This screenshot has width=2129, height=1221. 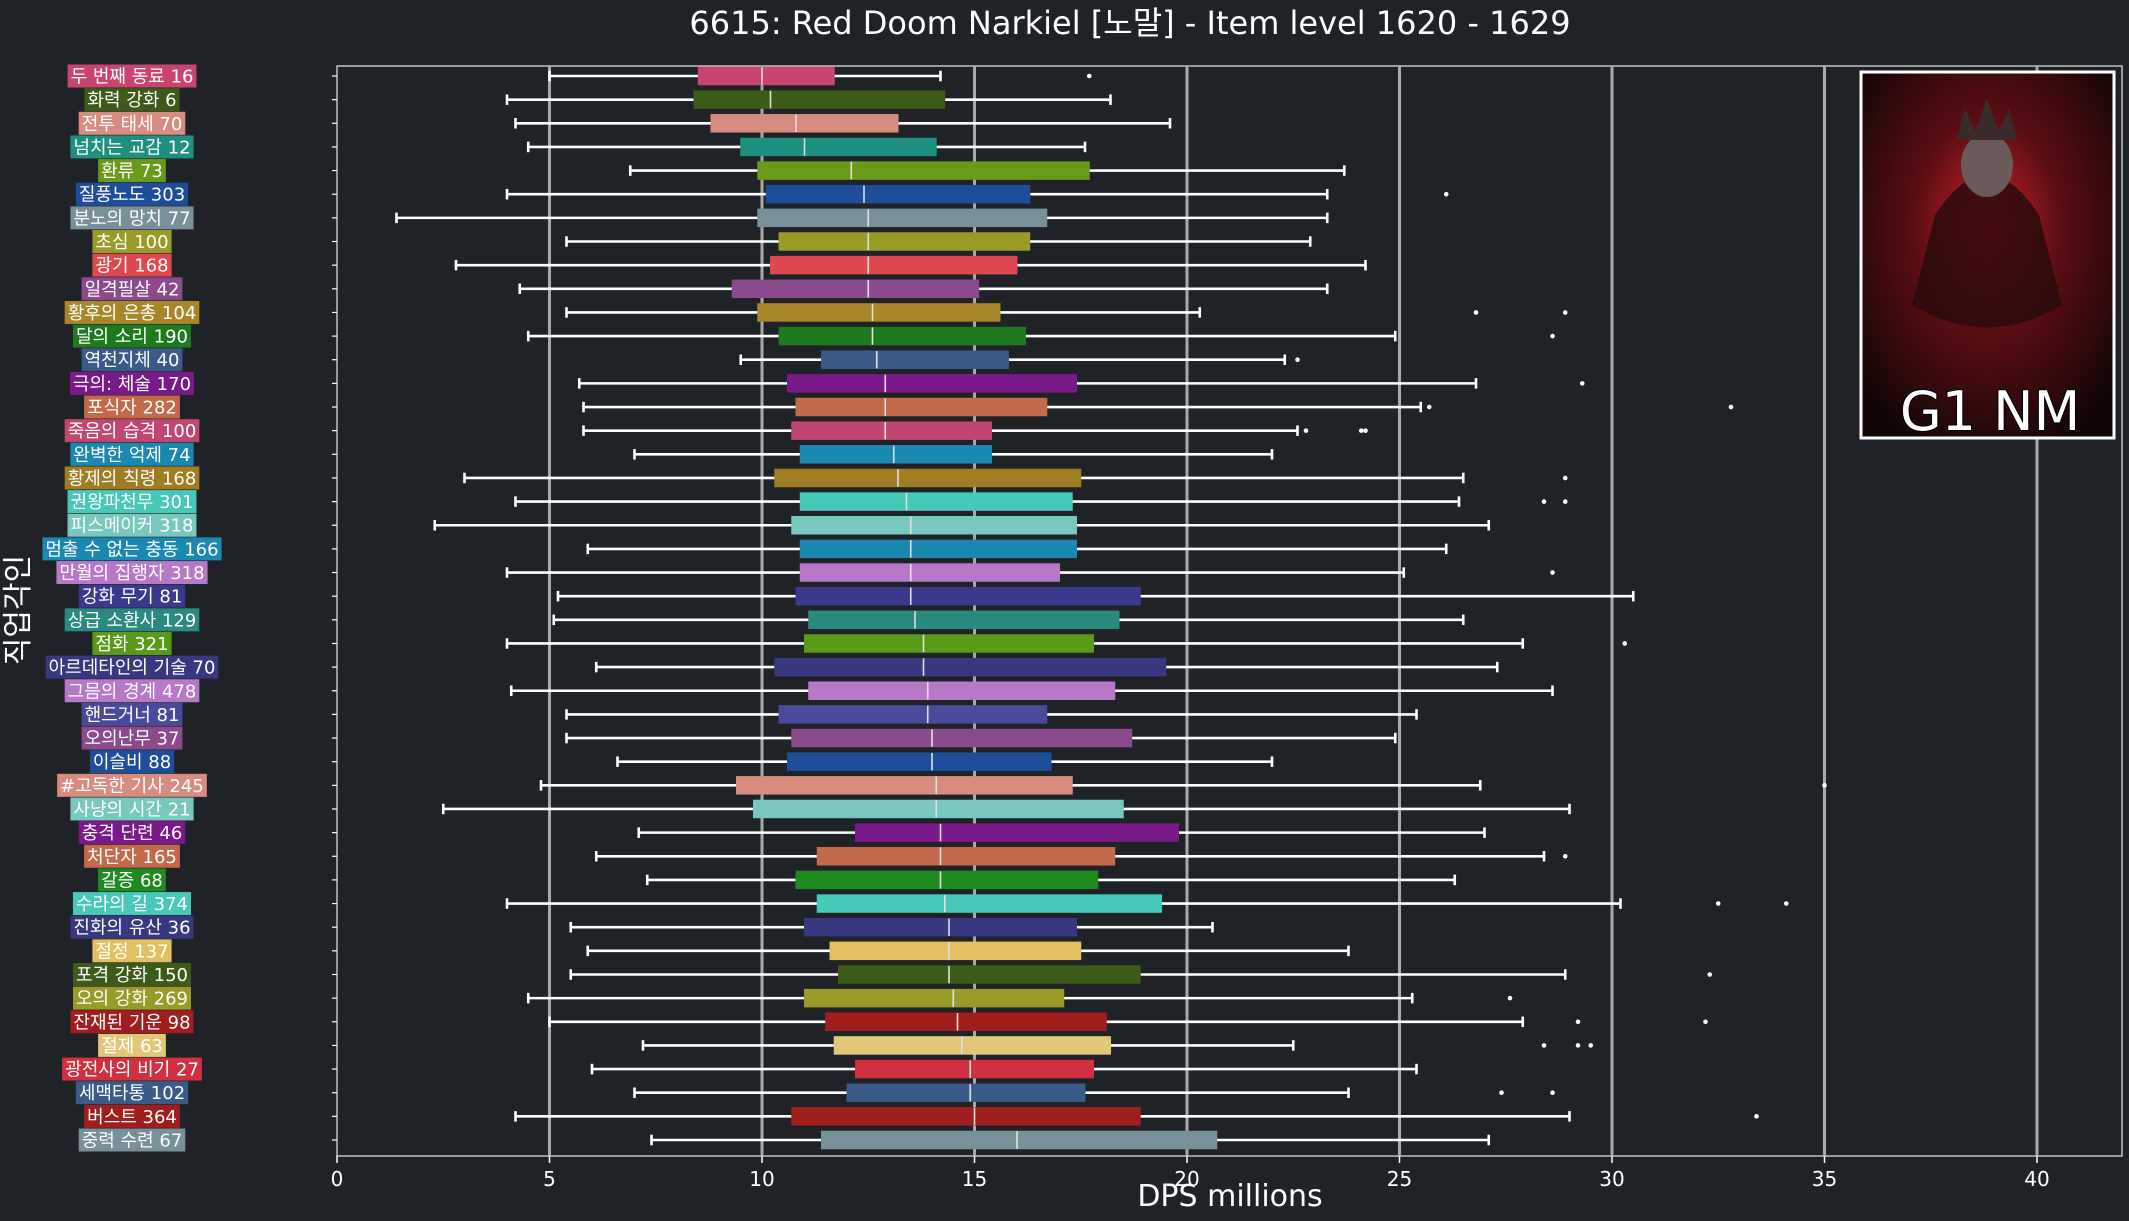 I want to click on y-label-27: 핸드거너 81, so click(x=132, y=715).